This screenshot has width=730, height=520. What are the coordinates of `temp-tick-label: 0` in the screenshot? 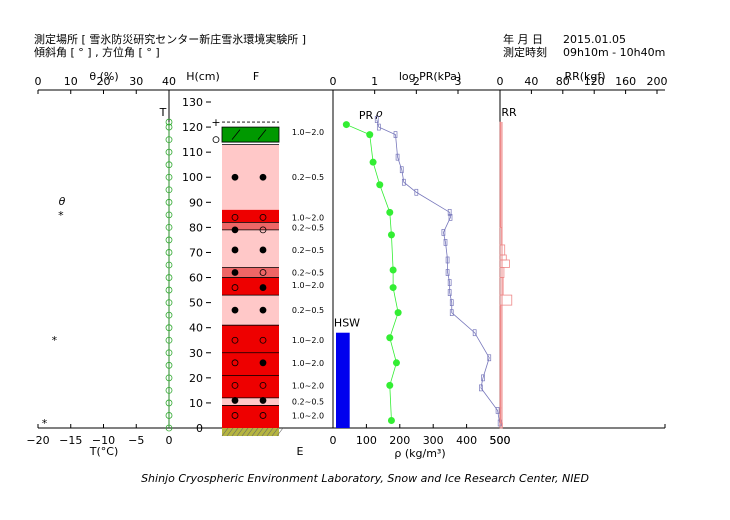 It's located at (169, 440).